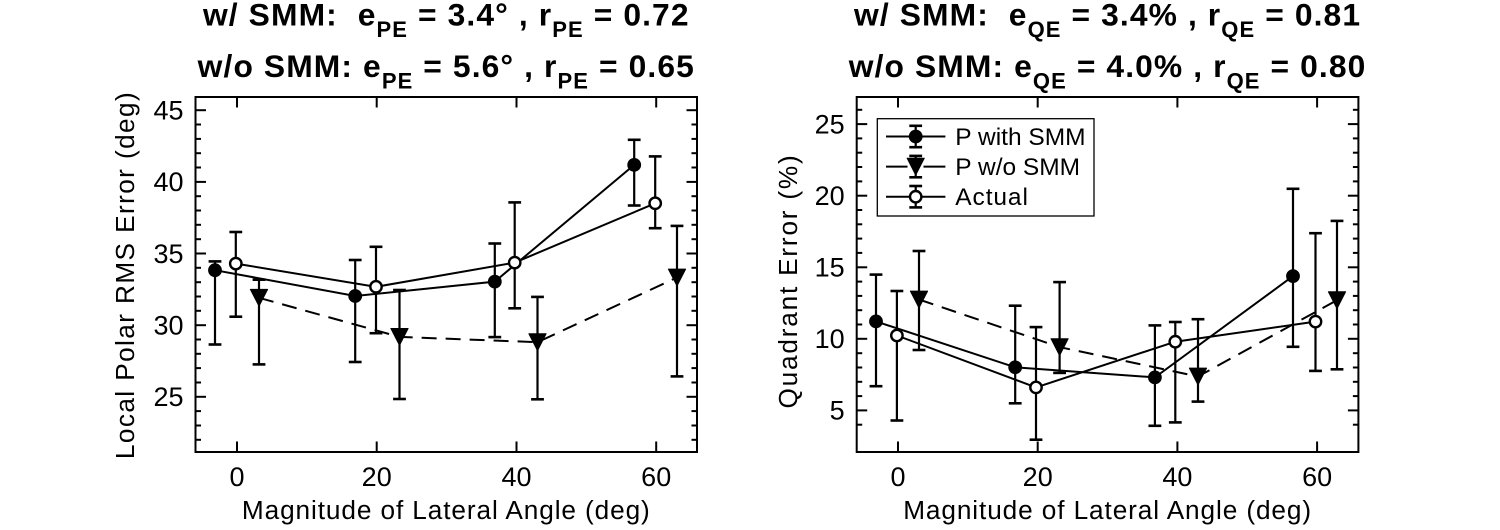 The height and width of the screenshot is (530, 1500). I want to click on svg-text: Actual, so click(992, 197).